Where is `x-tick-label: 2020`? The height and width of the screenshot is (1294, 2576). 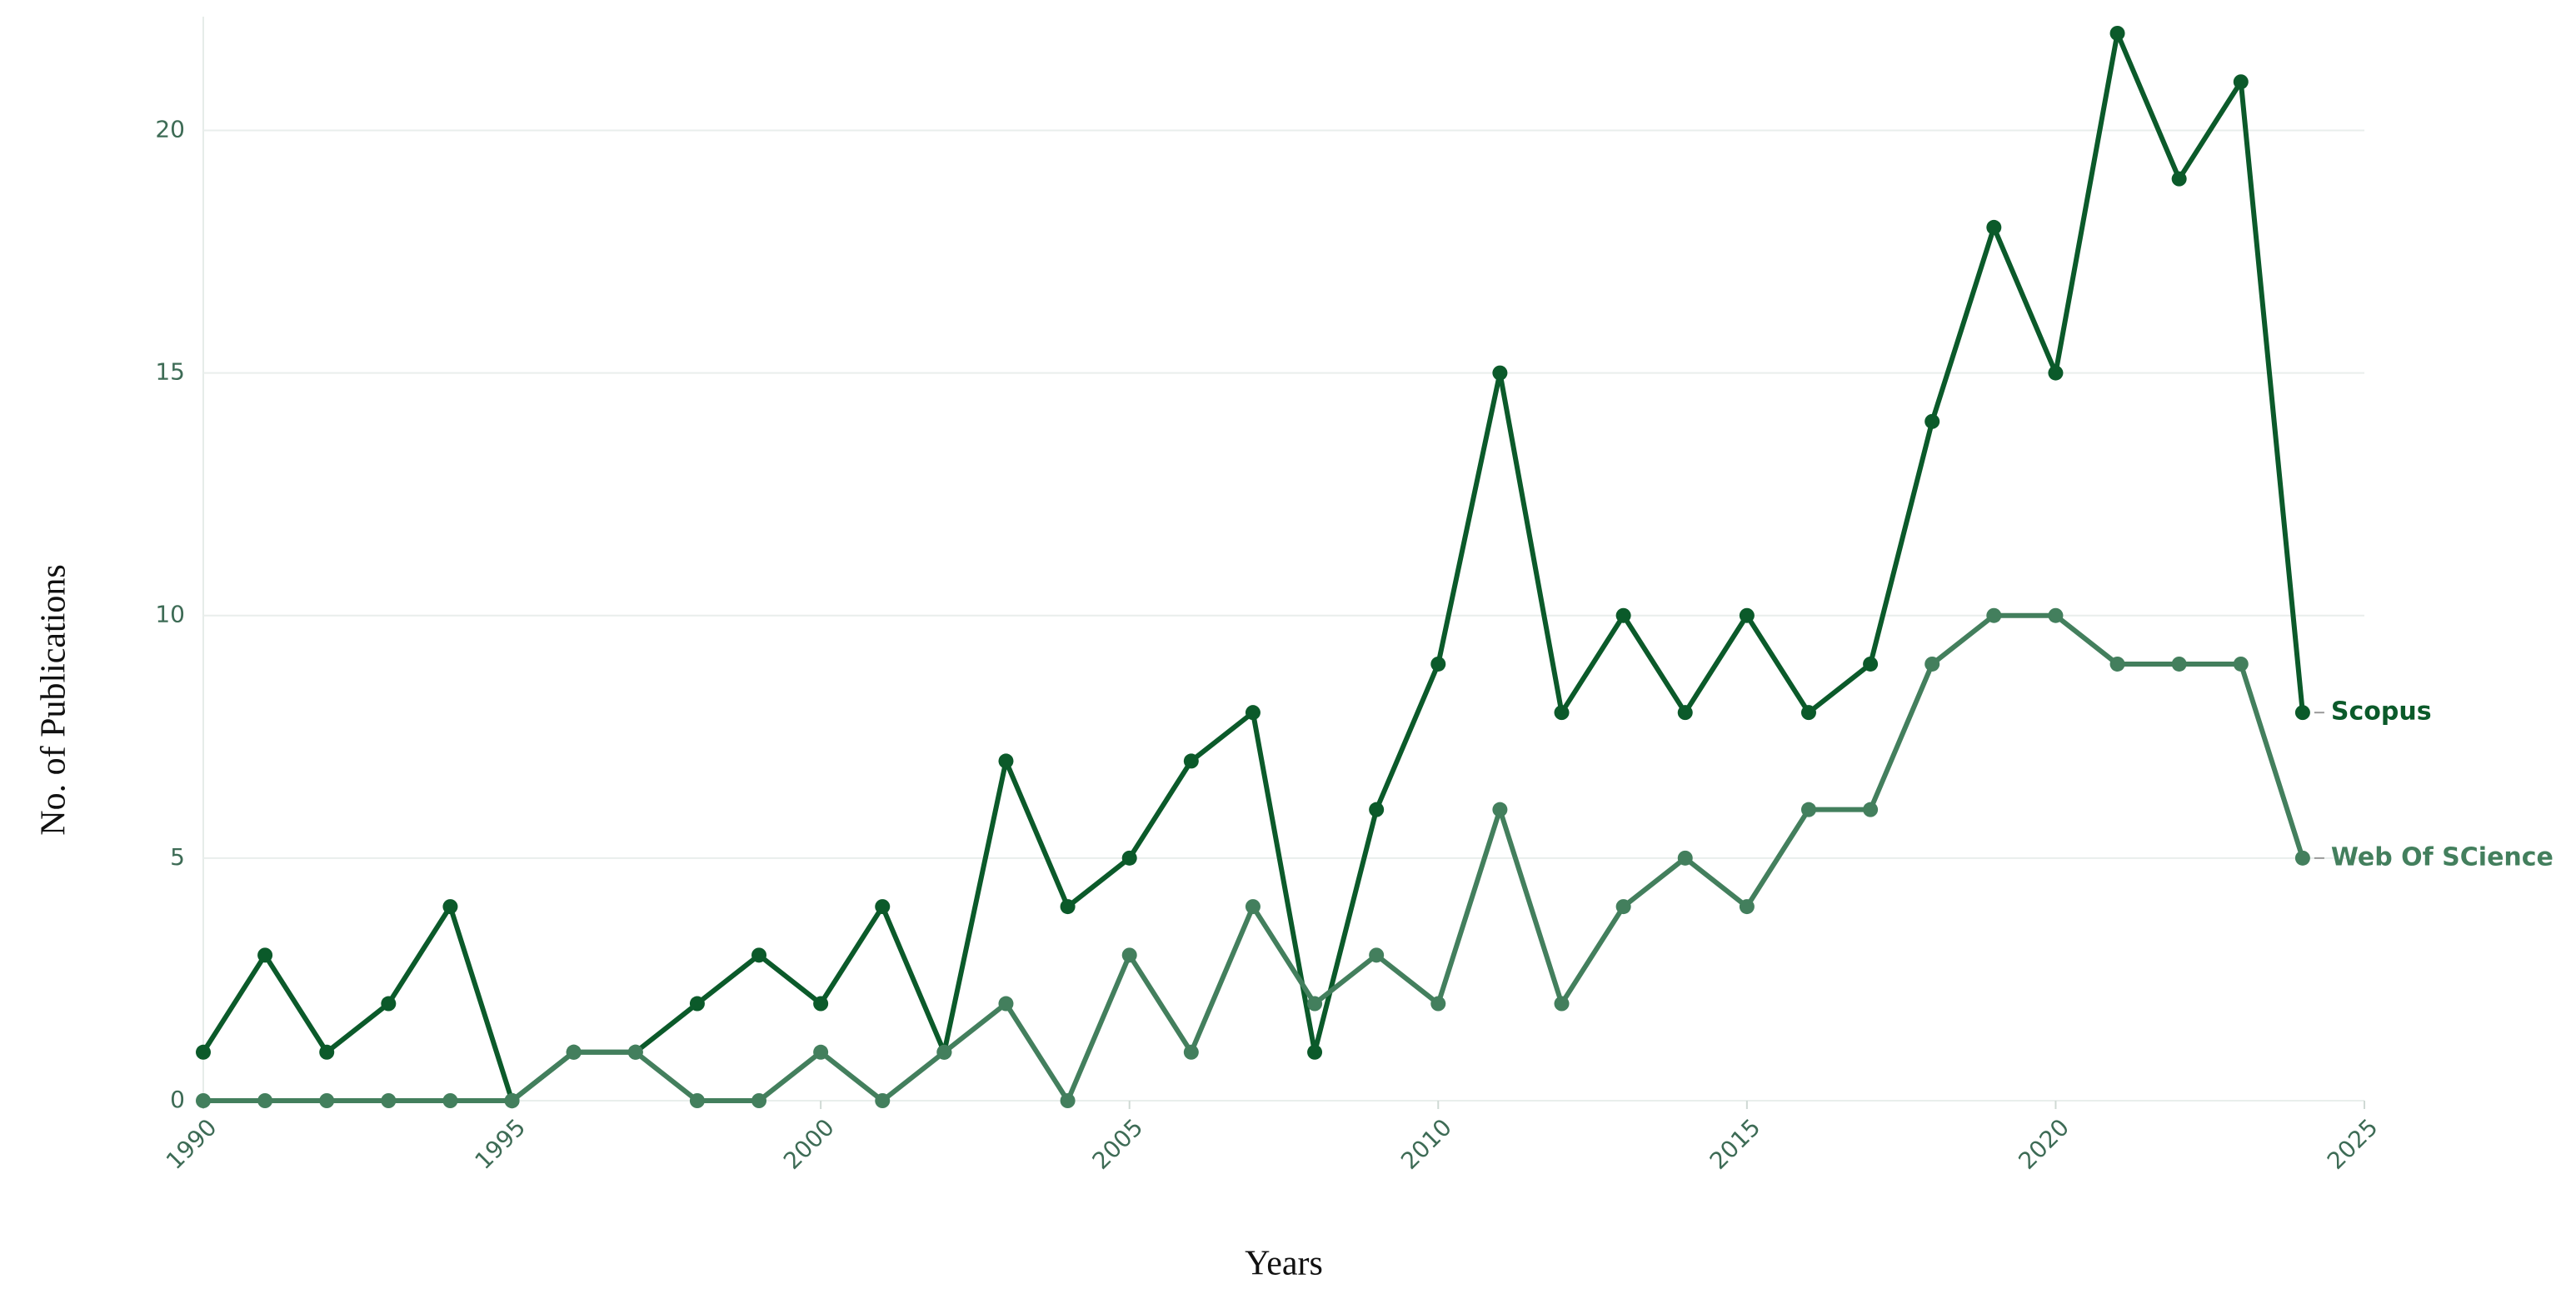 x-tick-label: 2020 is located at coordinates (2043, 1144).